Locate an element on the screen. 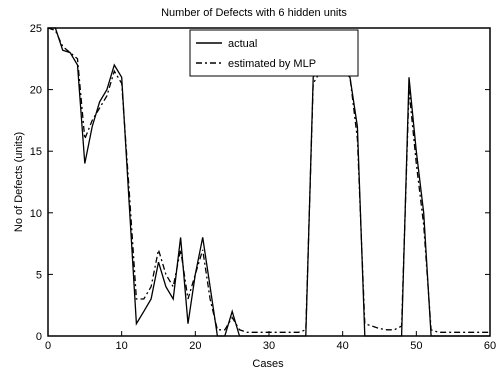  chart-title: Number of Defects with 6 hidden units is located at coordinates (254, 13).